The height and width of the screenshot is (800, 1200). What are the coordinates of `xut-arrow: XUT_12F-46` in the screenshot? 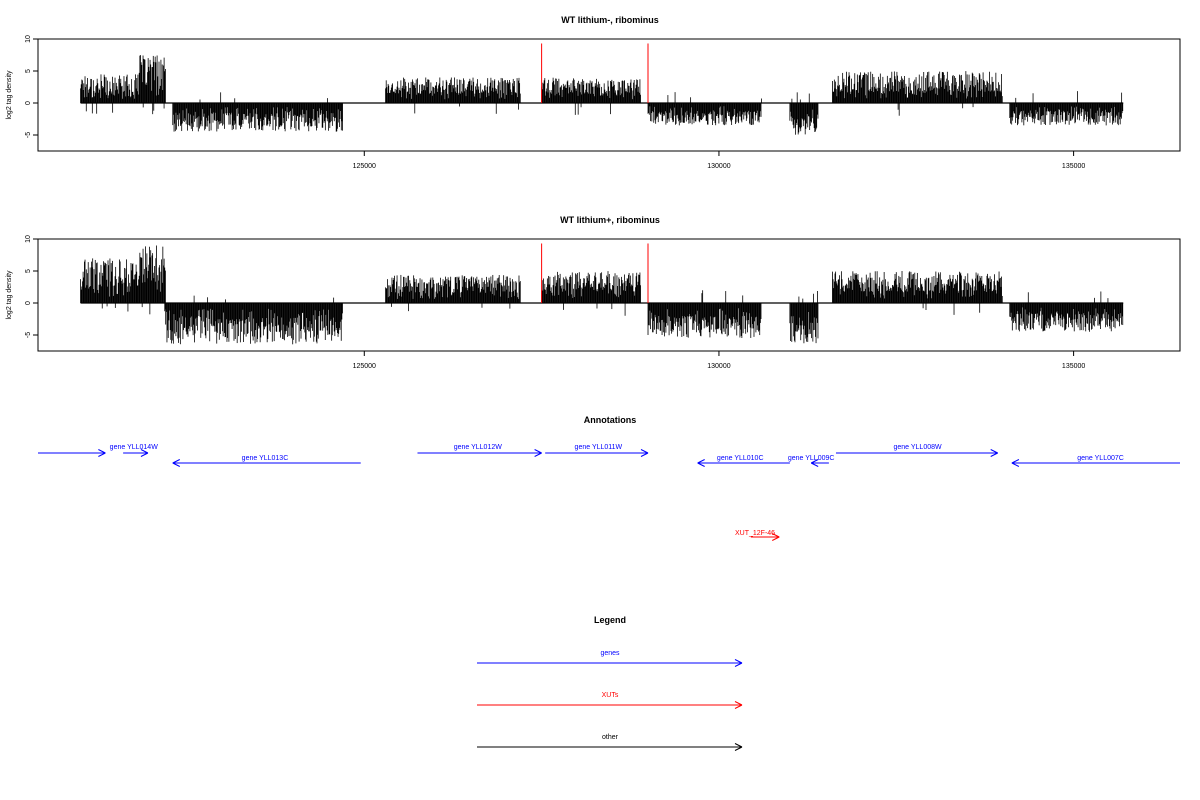 It's located at (757, 535).